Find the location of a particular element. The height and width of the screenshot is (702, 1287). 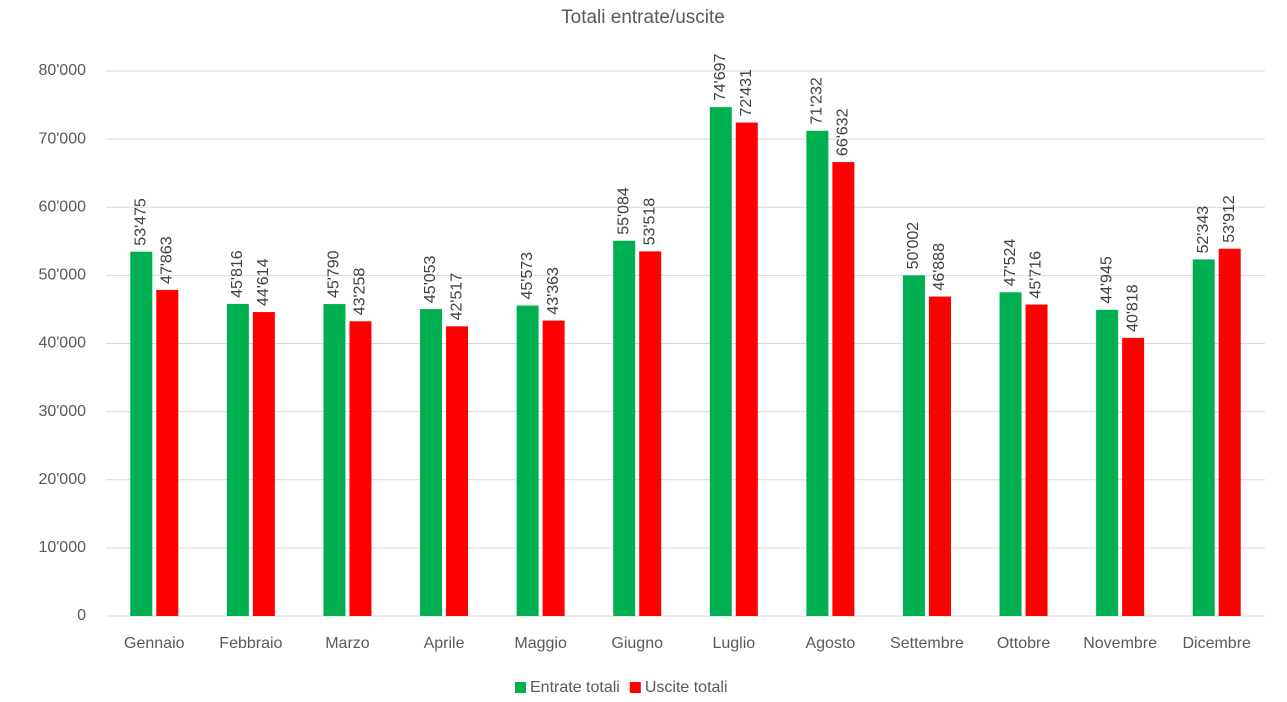

value-label: 55'084 is located at coordinates (623, 211).